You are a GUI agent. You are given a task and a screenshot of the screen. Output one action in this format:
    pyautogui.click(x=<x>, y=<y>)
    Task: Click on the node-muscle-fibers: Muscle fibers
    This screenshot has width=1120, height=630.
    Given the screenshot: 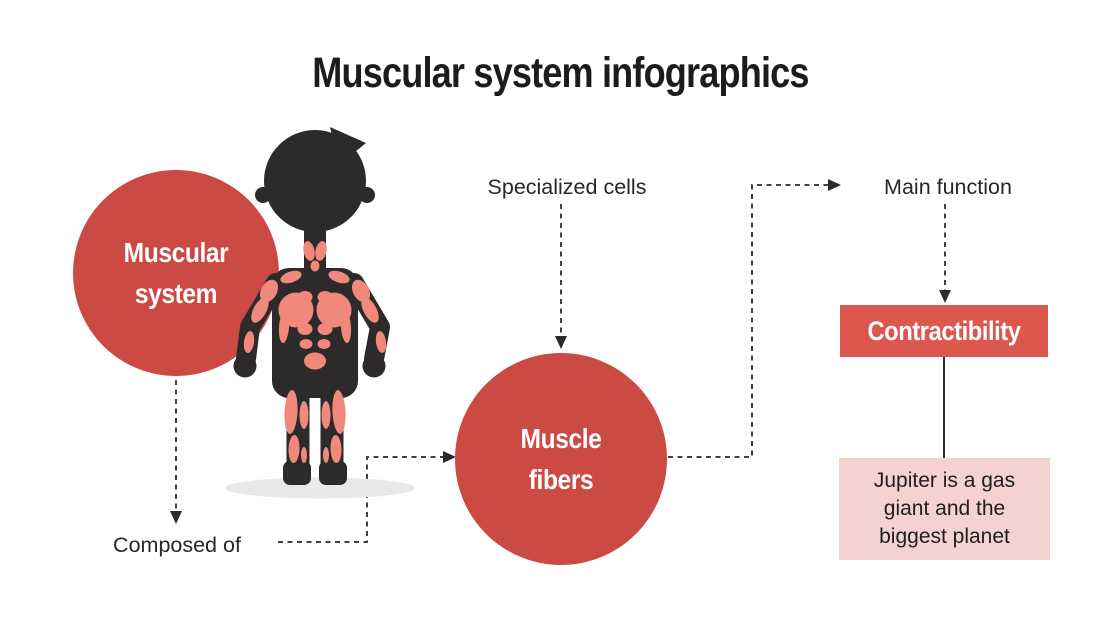 What is the action you would take?
    pyautogui.click(x=561, y=459)
    